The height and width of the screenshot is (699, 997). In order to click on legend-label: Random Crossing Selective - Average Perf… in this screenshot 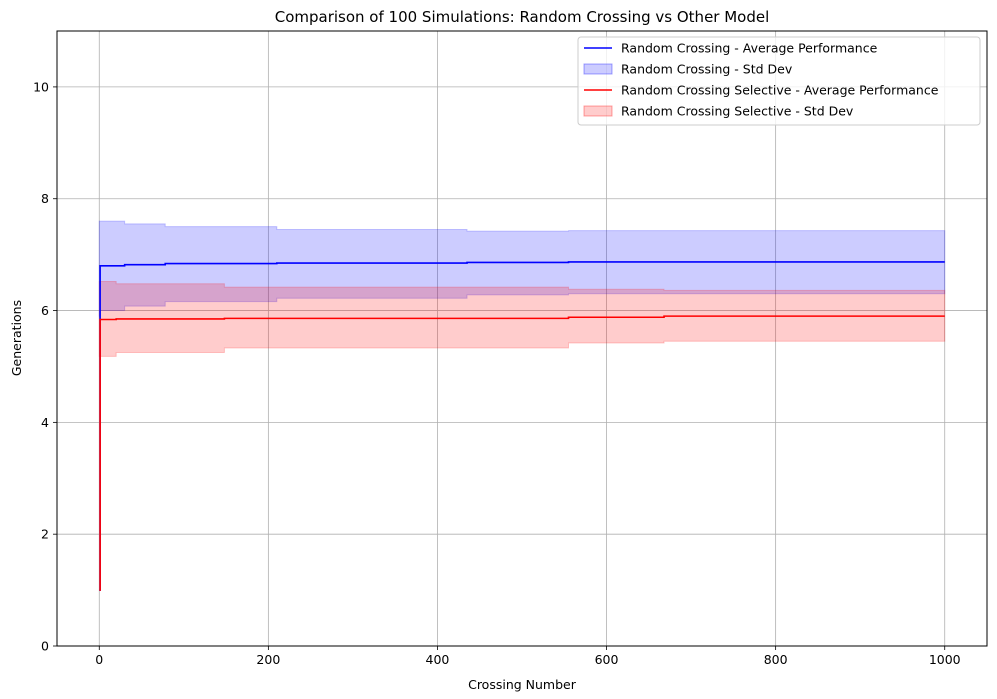, I will do `click(780, 90)`.